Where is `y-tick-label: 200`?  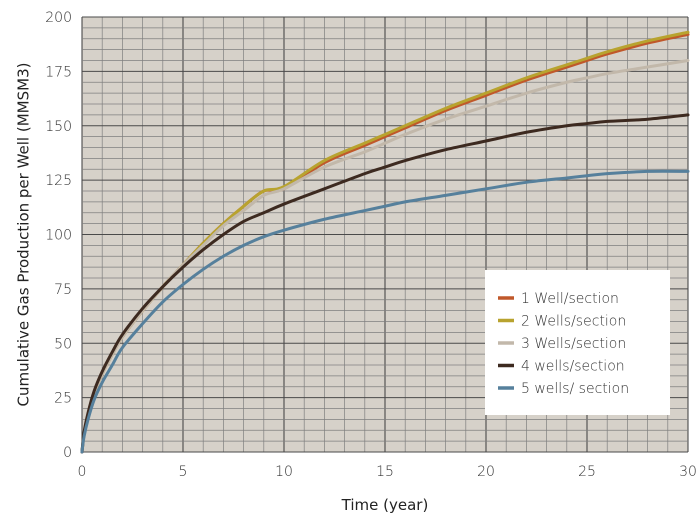 y-tick-label: 200 is located at coordinates (58, 18).